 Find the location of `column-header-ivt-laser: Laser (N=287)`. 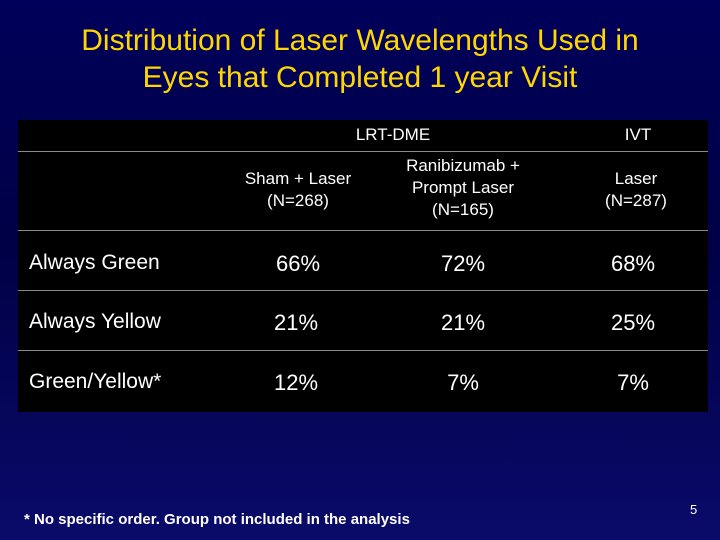

column-header-ivt-laser: Laser (N=287) is located at coordinates (636, 190).